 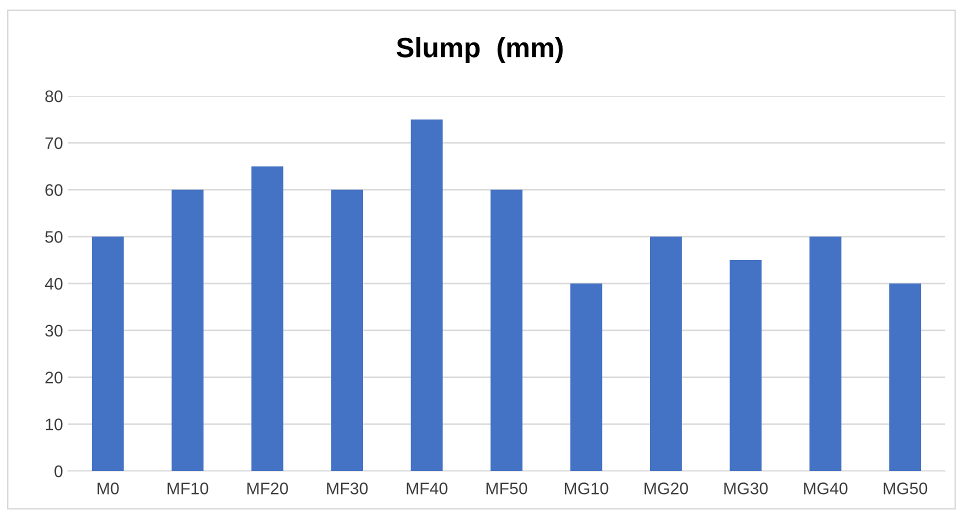 I want to click on x-tick-label: MF20, so click(x=267, y=488).